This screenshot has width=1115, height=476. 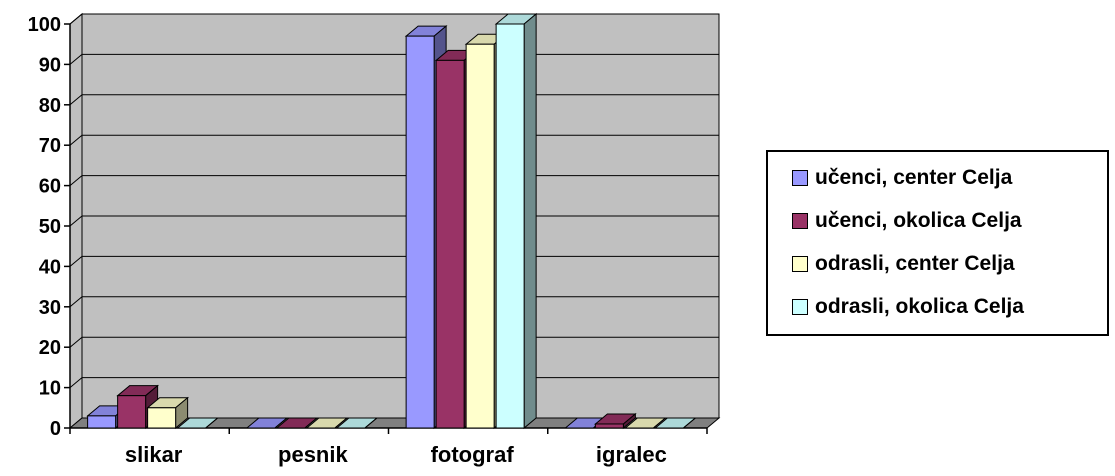 I want to click on y-tick-label: 40, so click(x=50, y=267).